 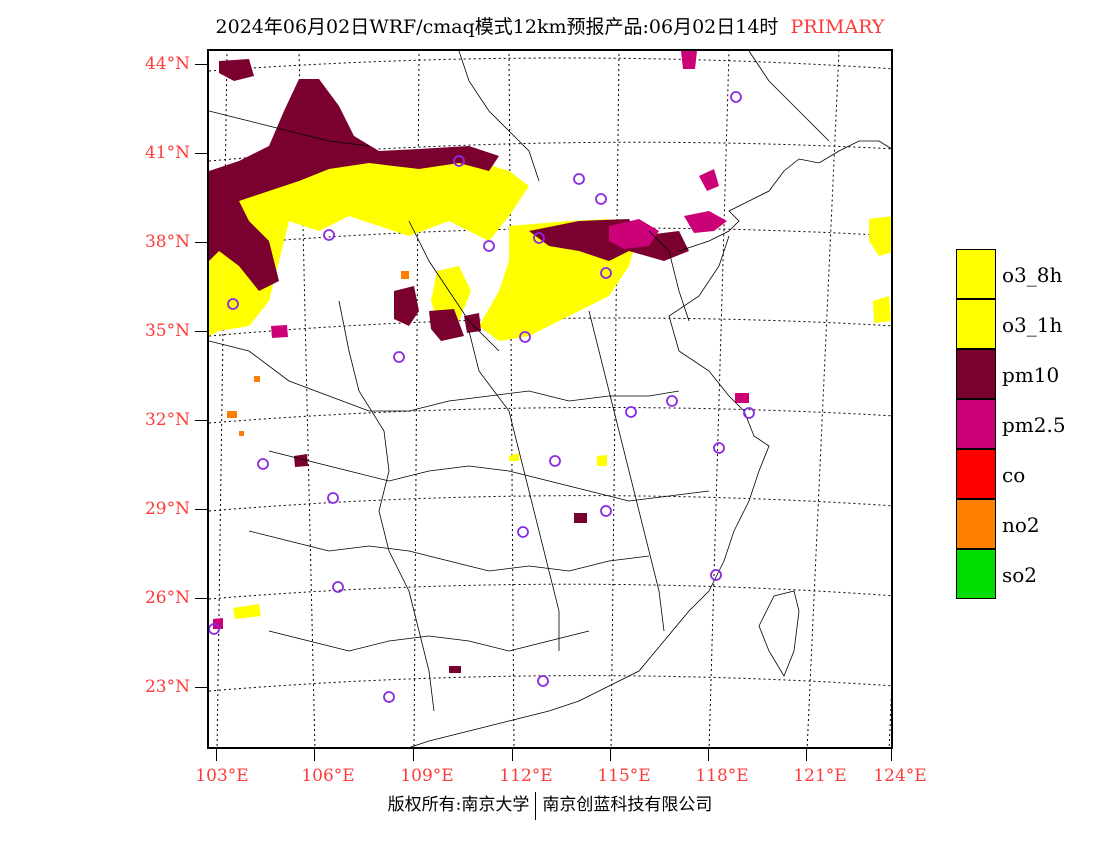 What do you see at coordinates (167, 598) in the screenshot?
I see `lat-label: 26°N` at bounding box center [167, 598].